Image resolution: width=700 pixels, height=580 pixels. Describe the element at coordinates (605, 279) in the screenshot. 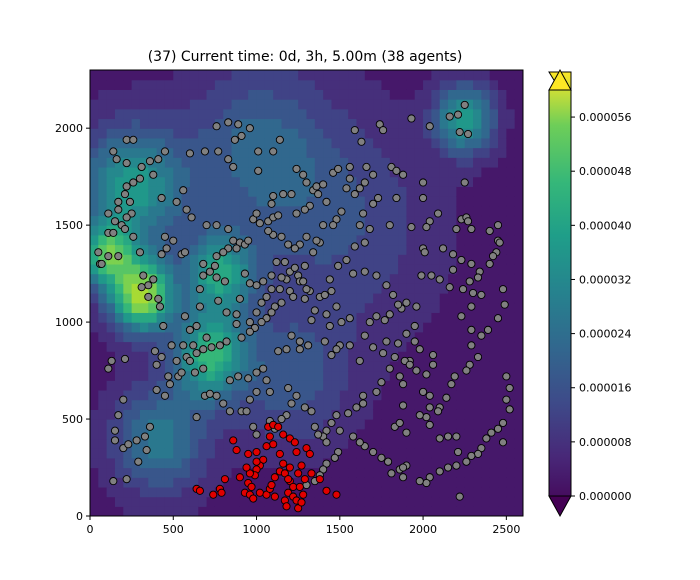

I see `colorbar-tick-label: 0.000032` at that location.